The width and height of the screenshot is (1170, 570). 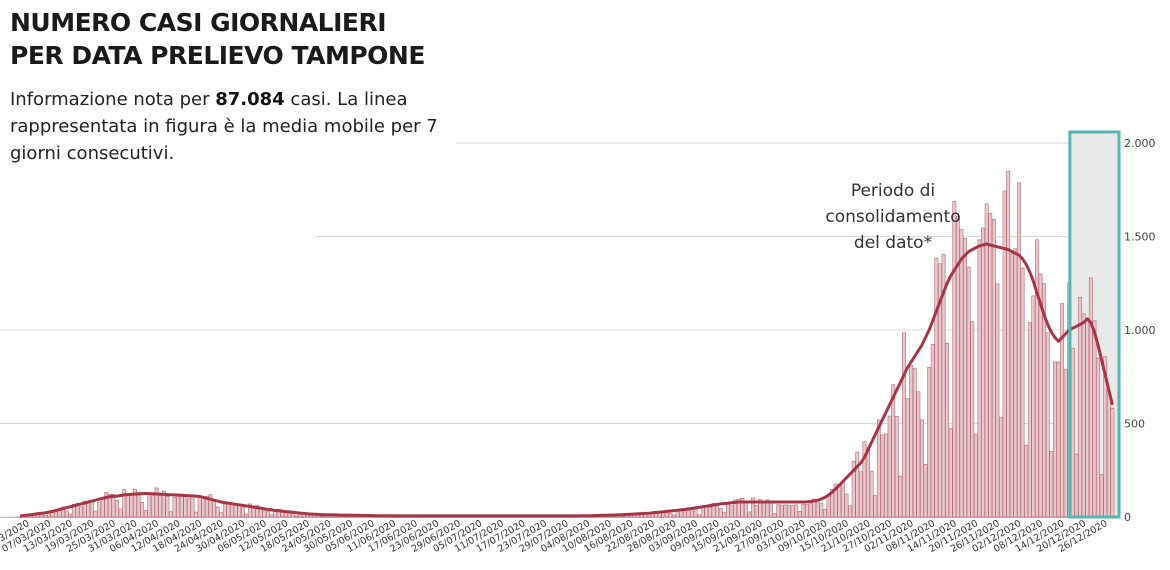 What do you see at coordinates (198, 22) in the screenshot?
I see `title-line-1: NUMERO CASI GIORNALIERI` at bounding box center [198, 22].